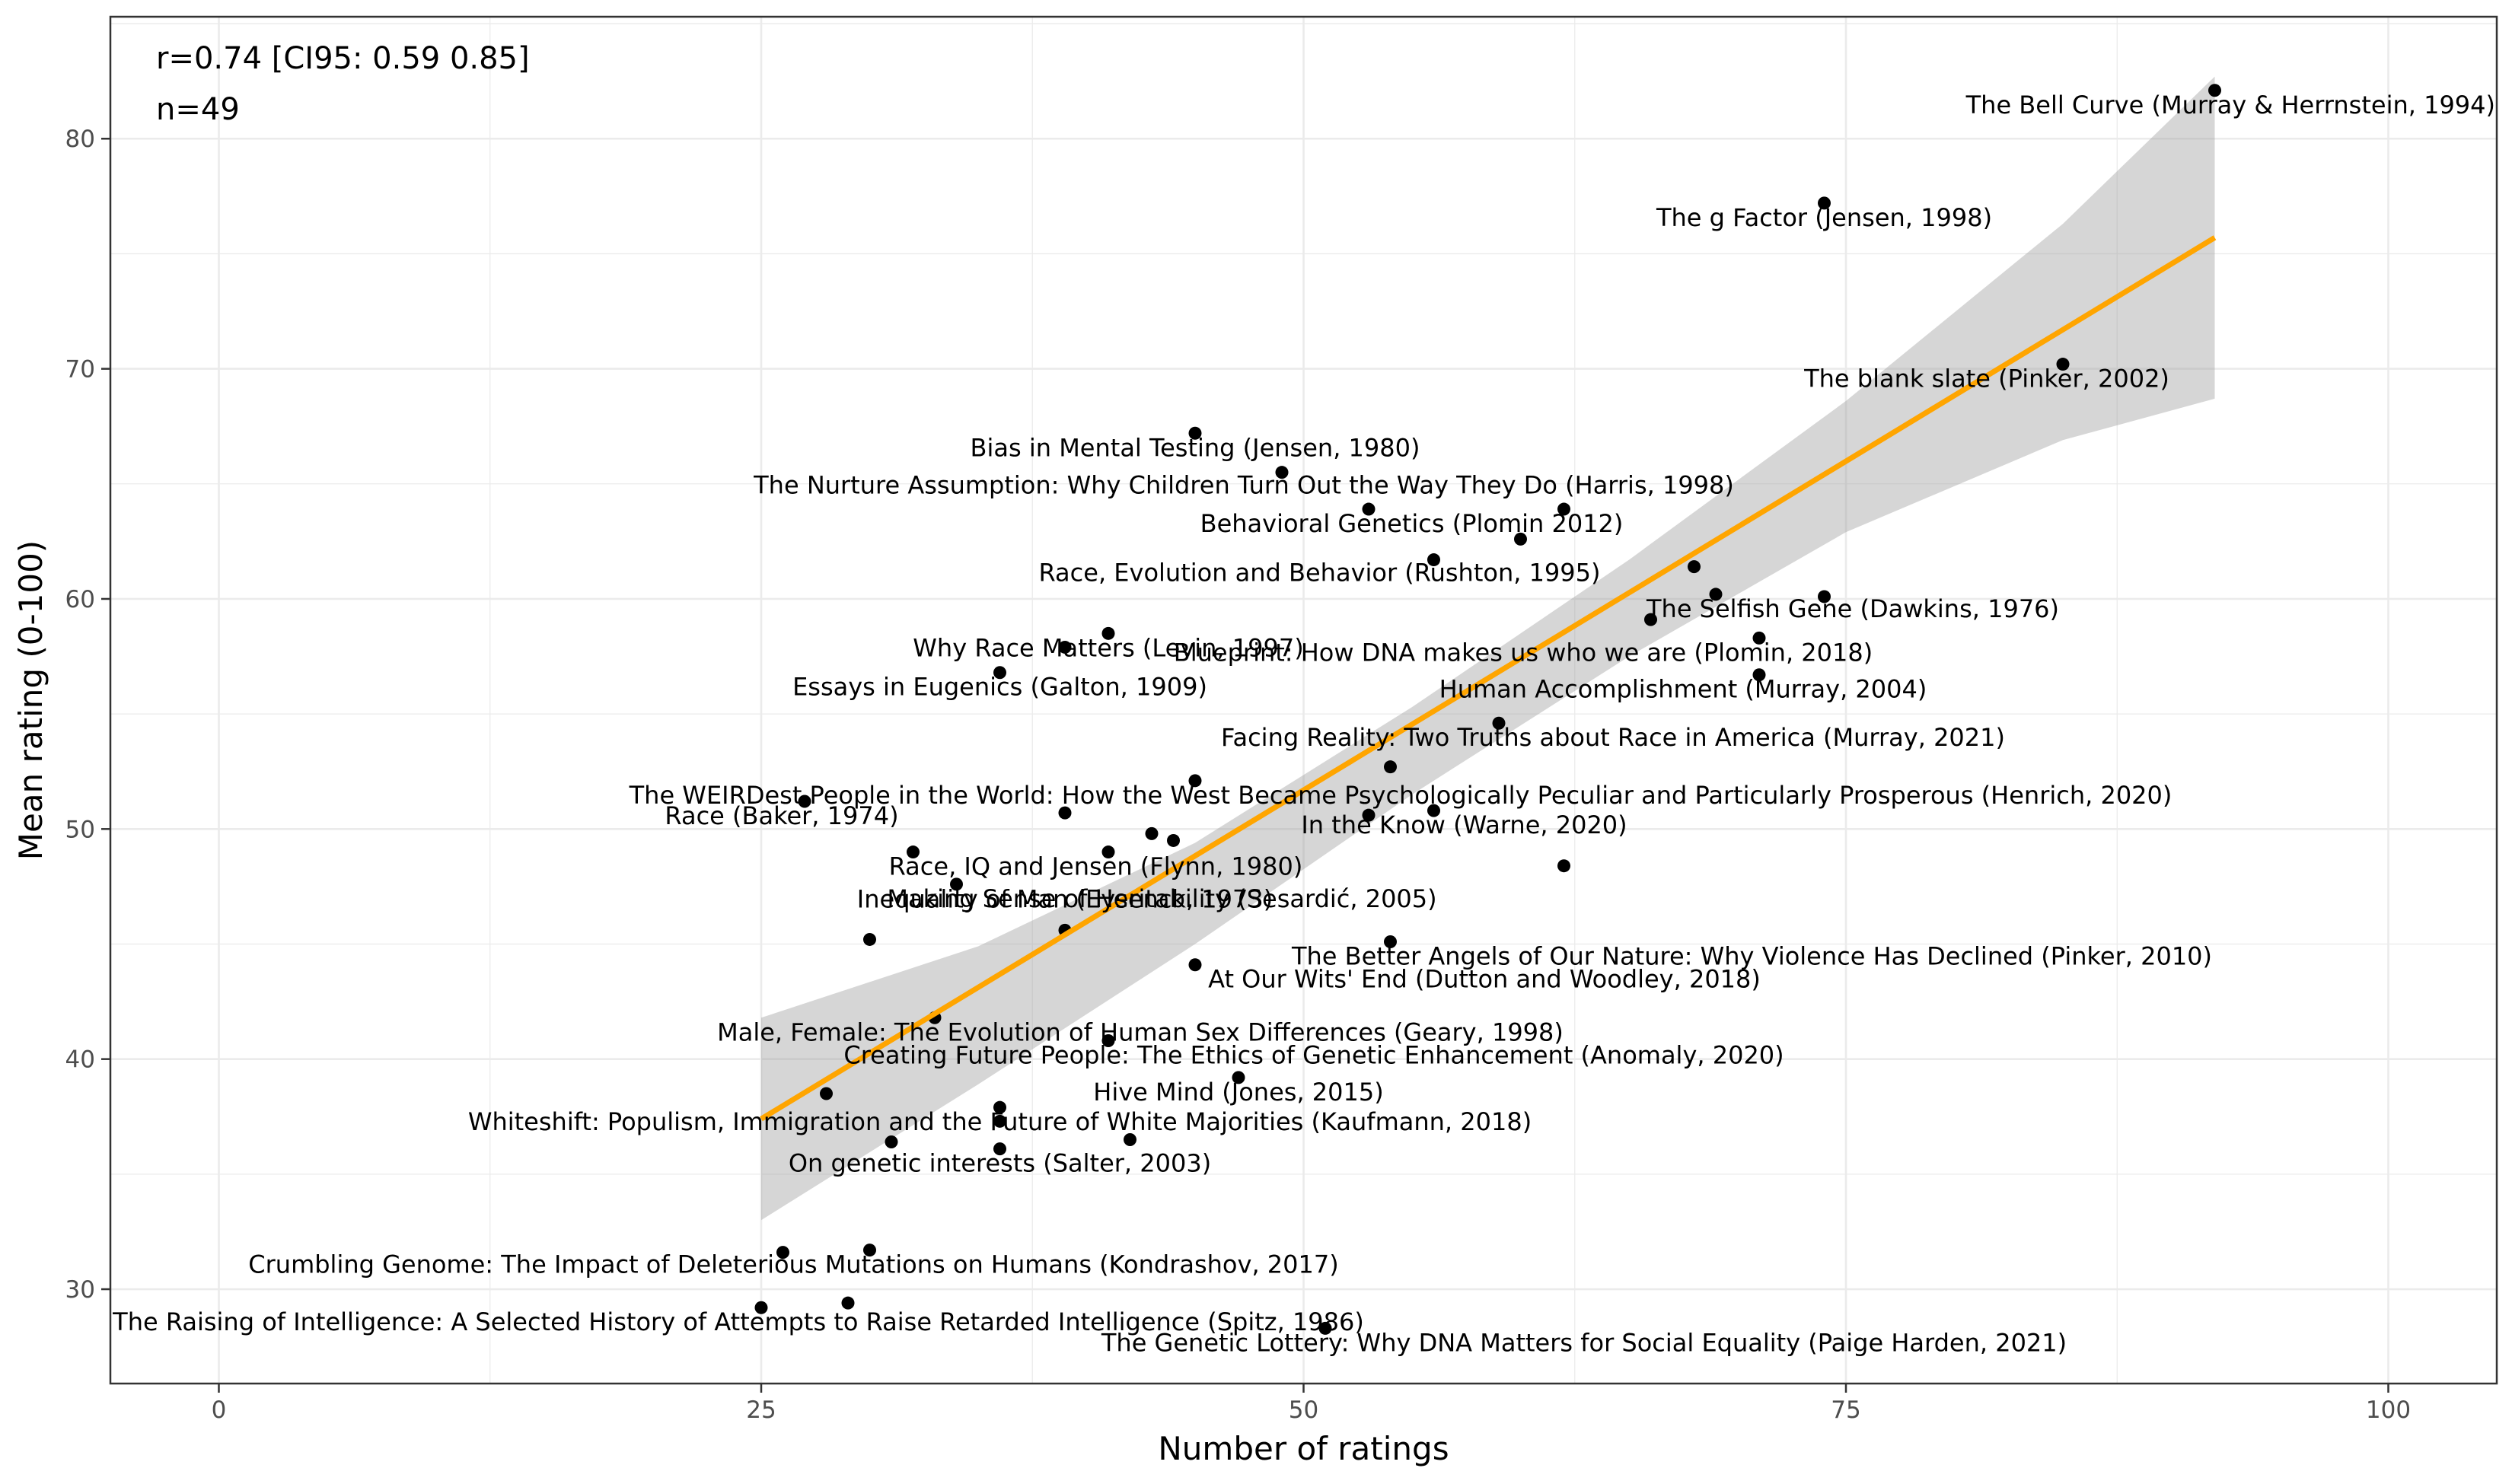 The image size is (2512, 1484). What do you see at coordinates (1096, 867) in the screenshot?
I see `point-label: Race, IQ and Jensen (Flynn, 1980)` at bounding box center [1096, 867].